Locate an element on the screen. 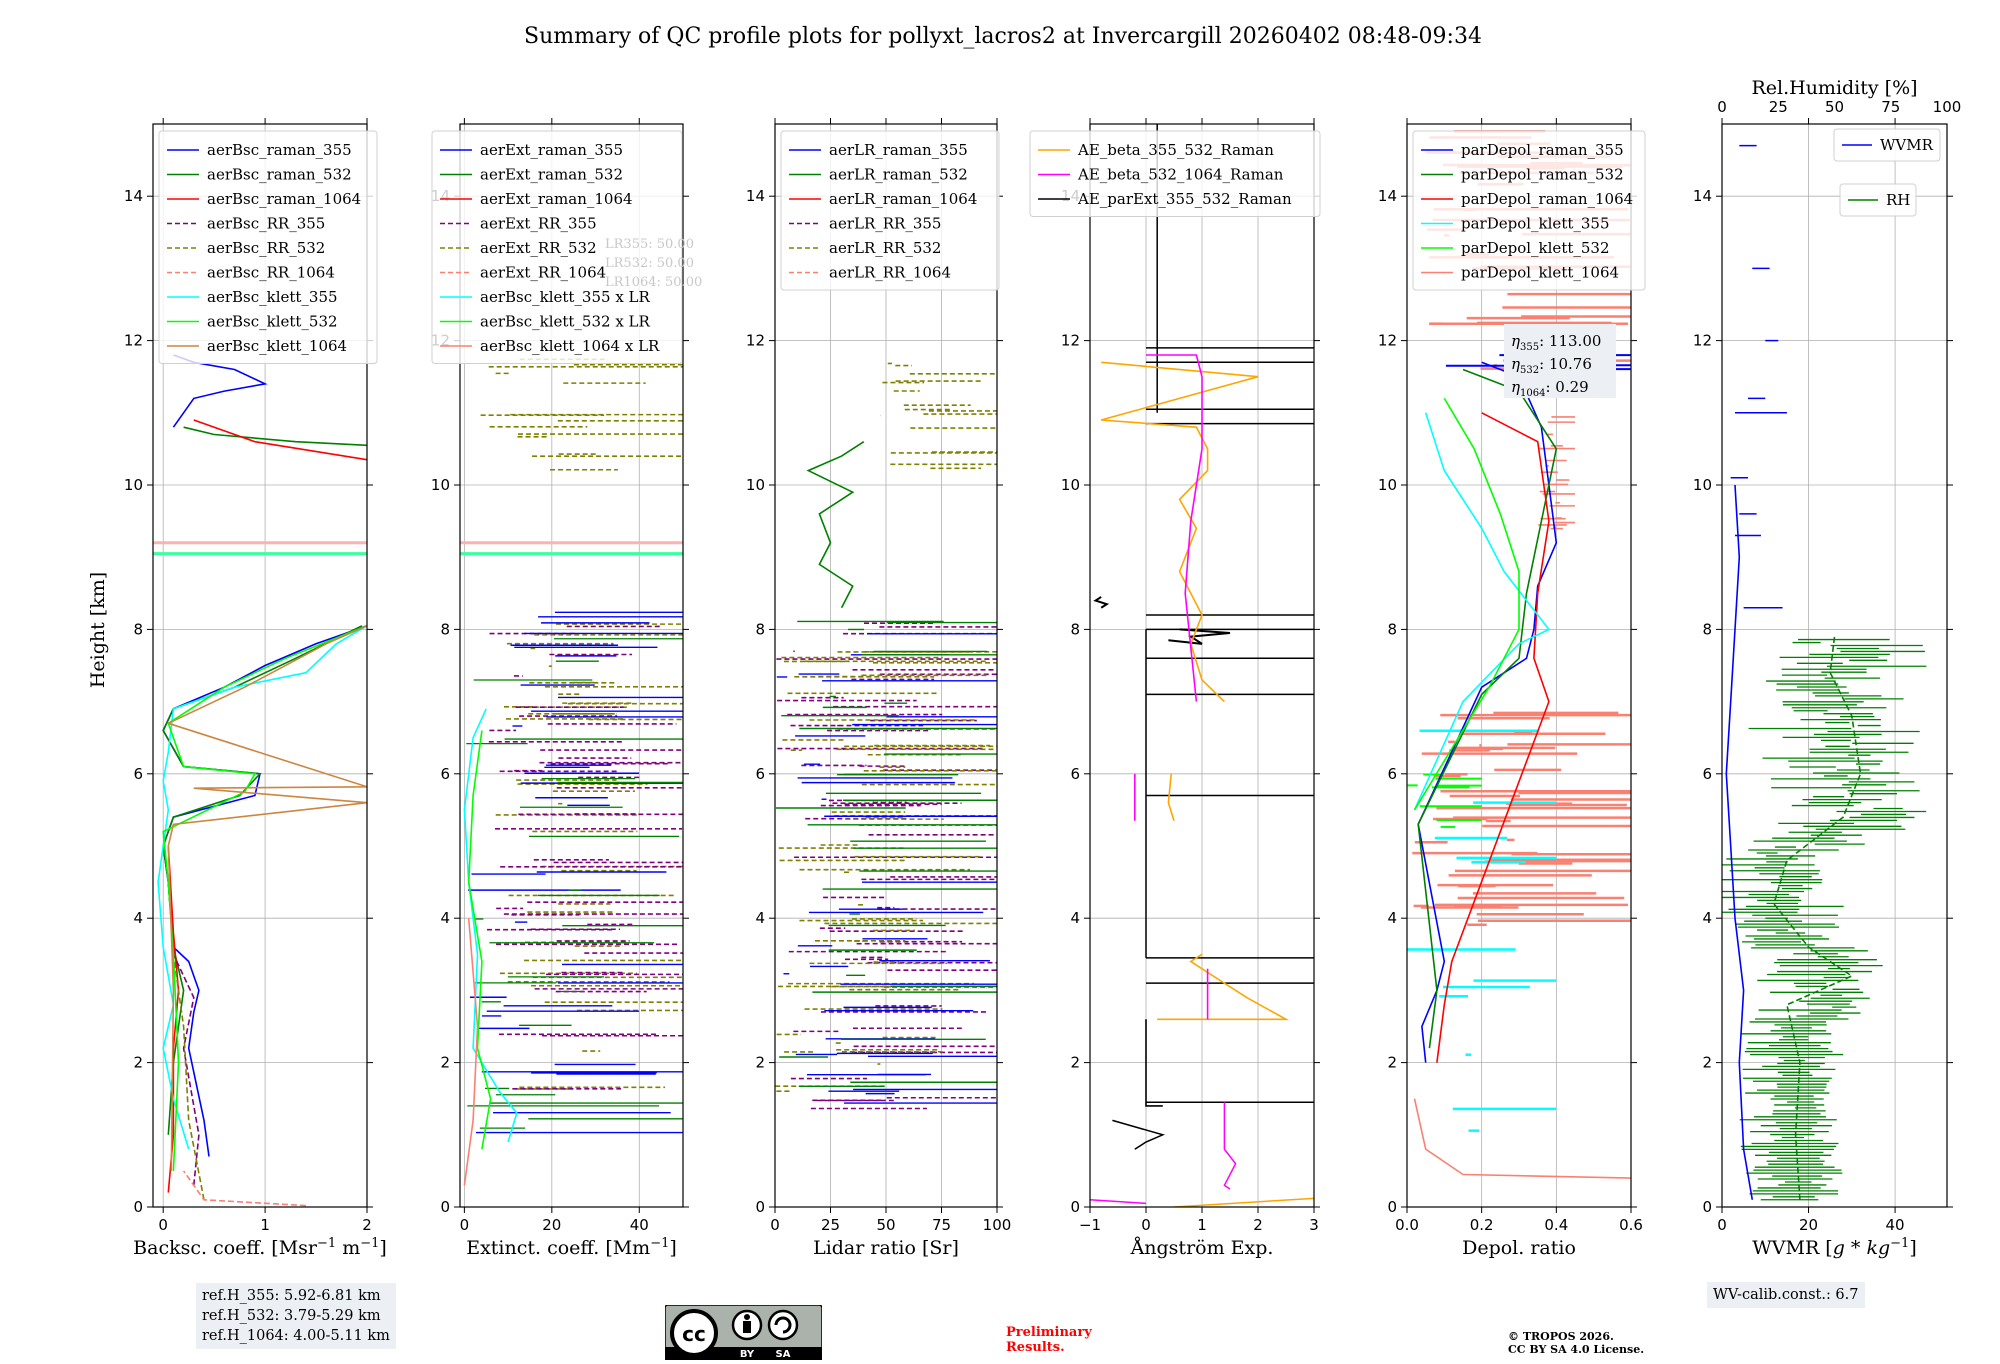 This screenshot has height=1364, width=2000. preliminary-note: Preliminary Results. is located at coordinates (1049, 1340).